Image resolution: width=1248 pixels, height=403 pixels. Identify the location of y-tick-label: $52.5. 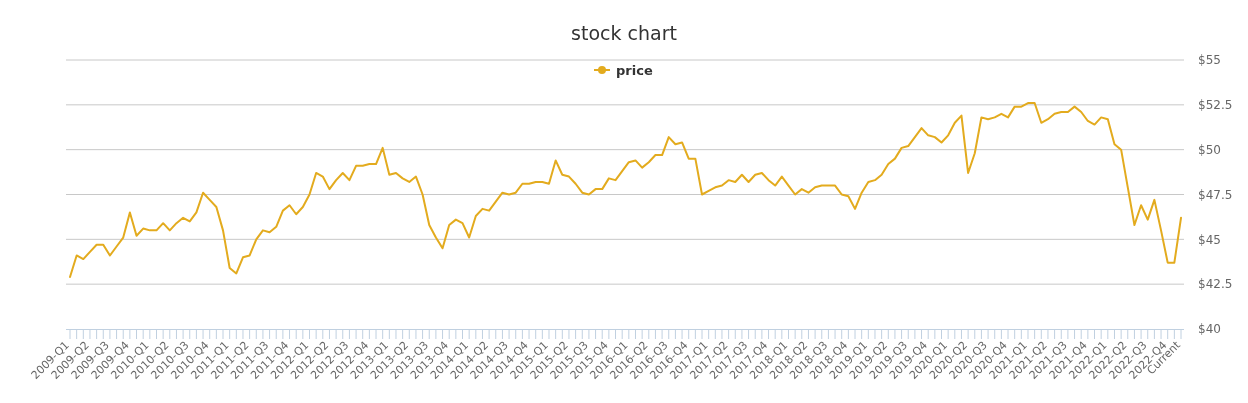
(1215, 105).